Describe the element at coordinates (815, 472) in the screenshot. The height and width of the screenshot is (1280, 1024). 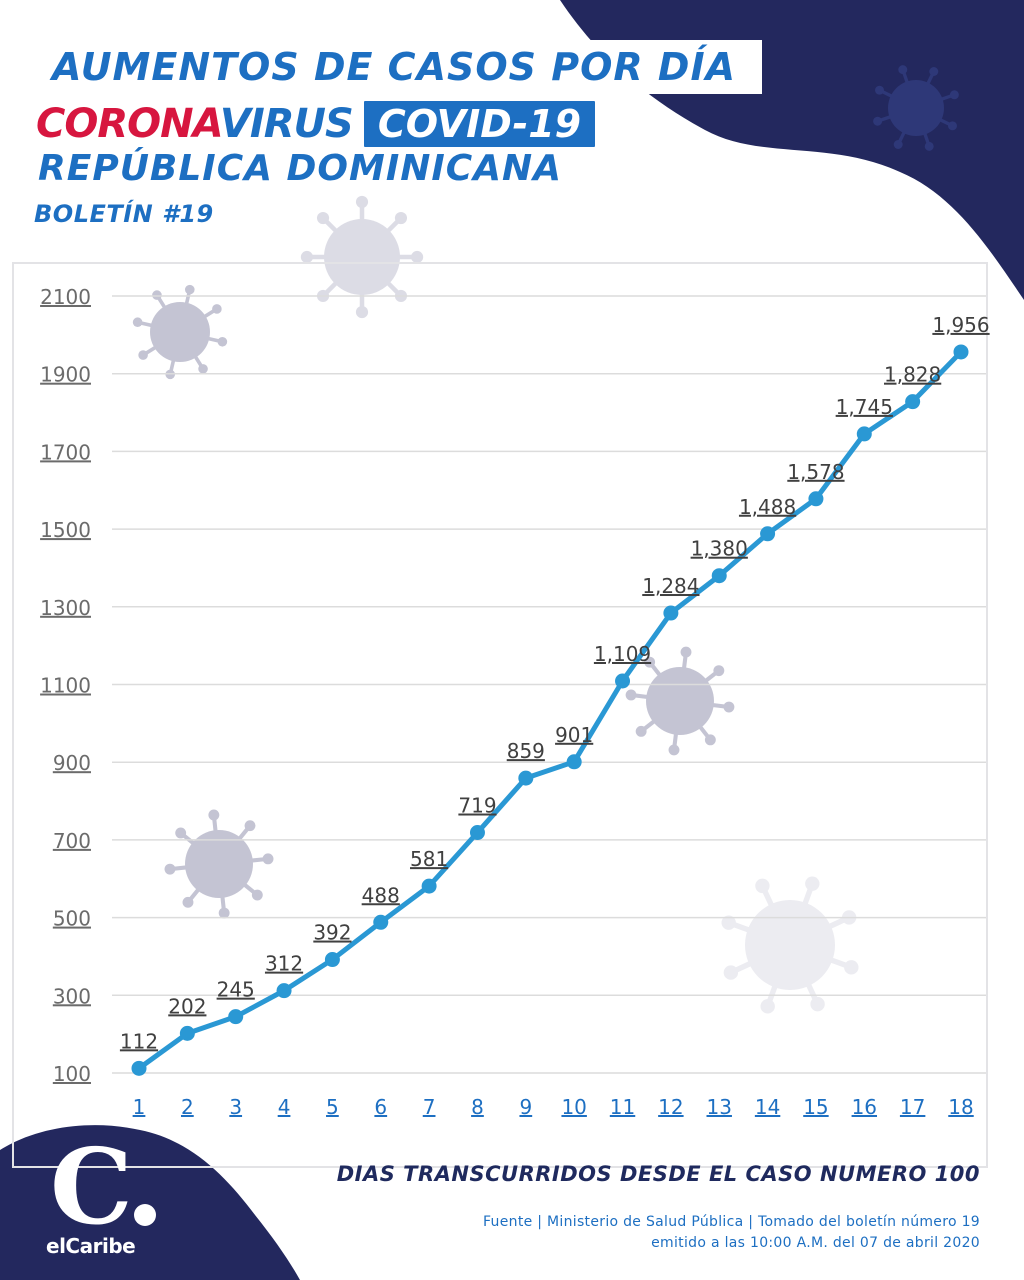
I see `data-label: 1,578` at that location.